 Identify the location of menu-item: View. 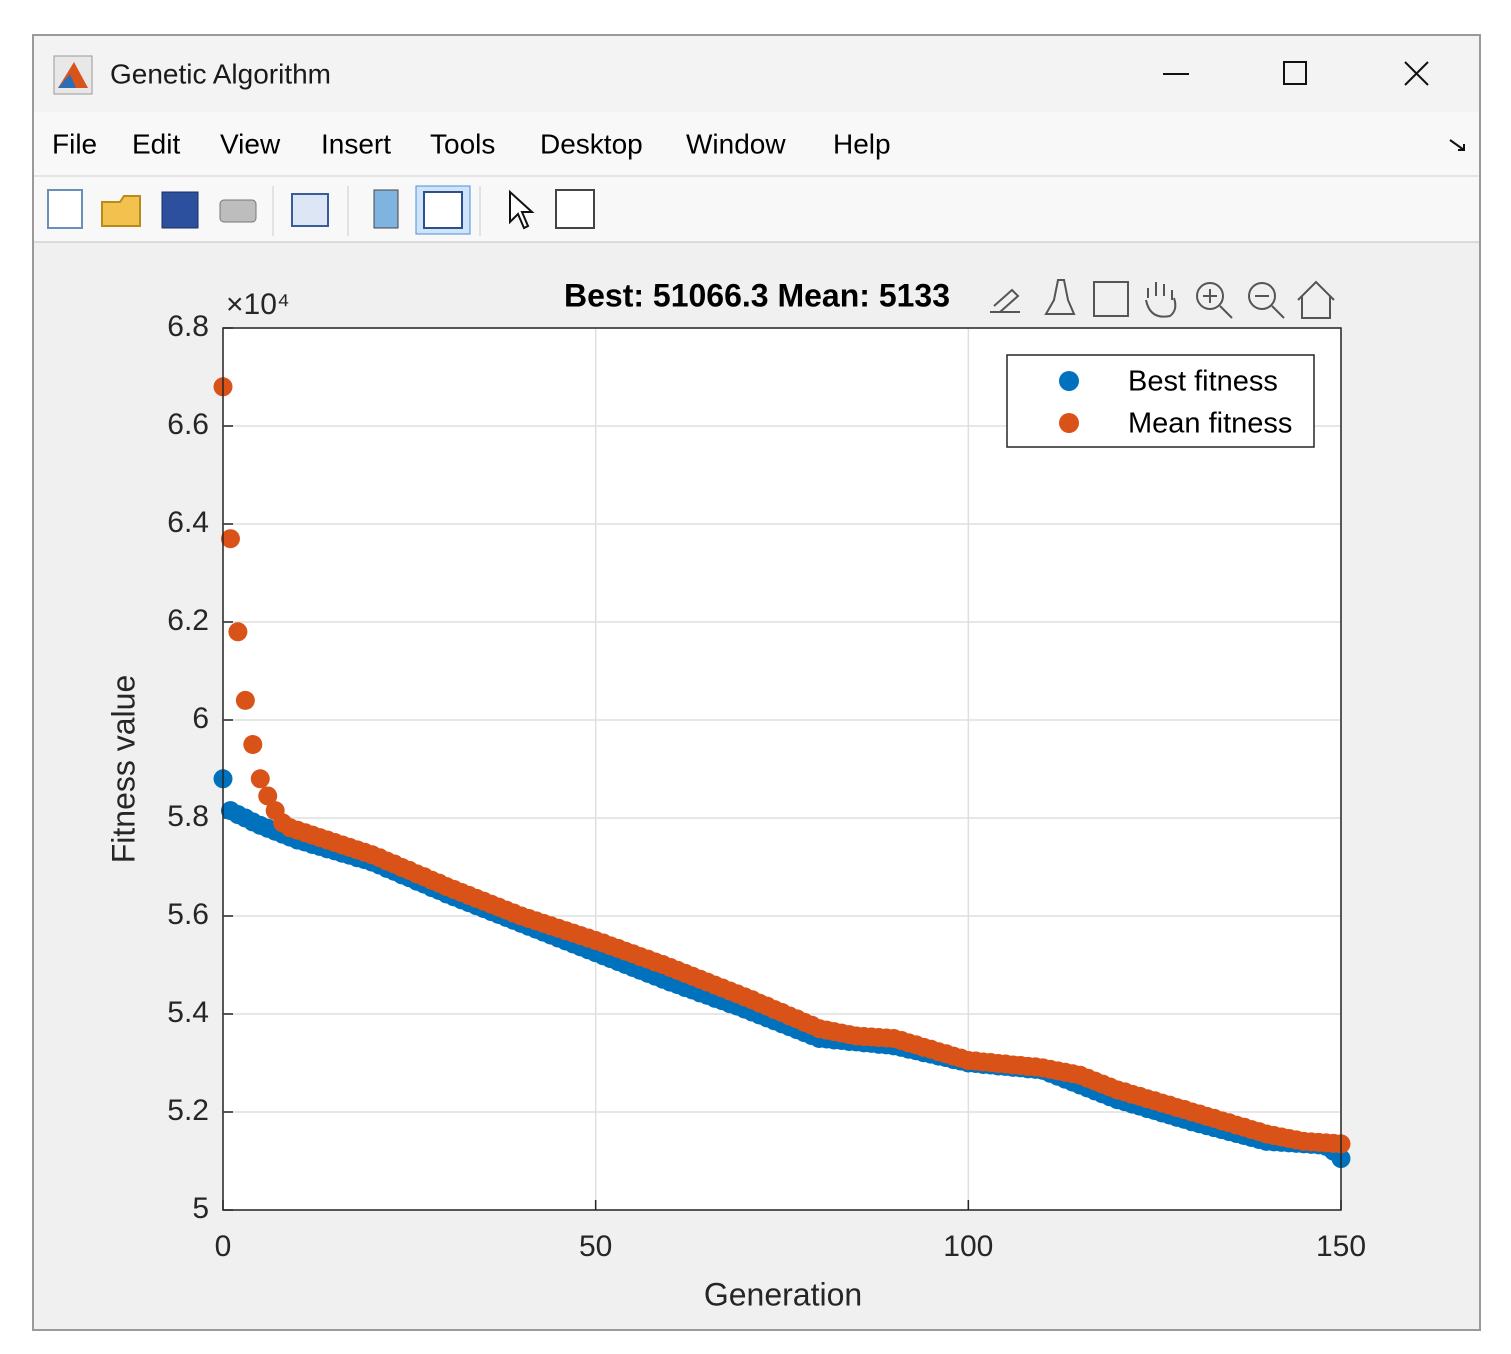
(250, 143).